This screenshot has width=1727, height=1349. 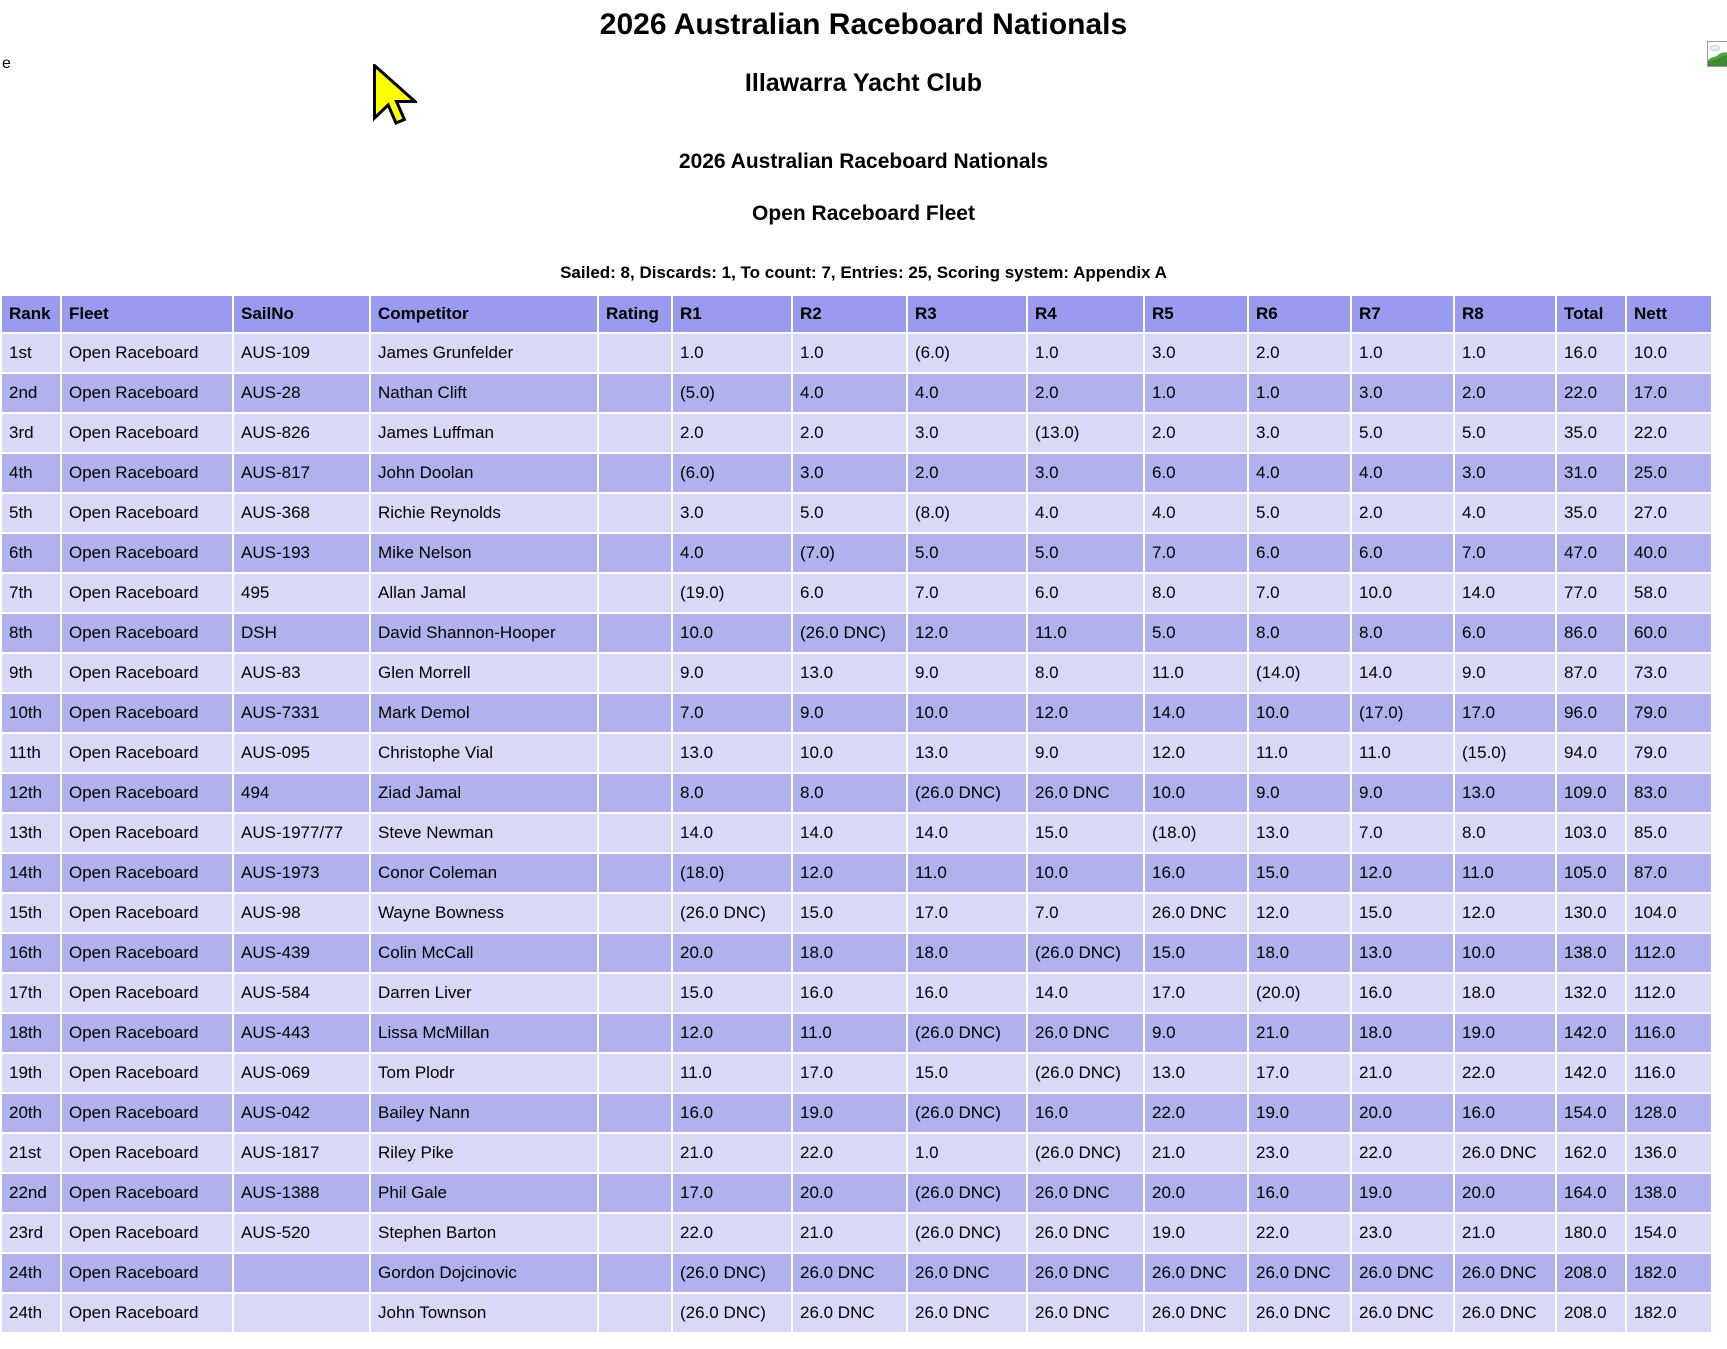 I want to click on cell-r6: 11.0, so click(x=1299, y=753).